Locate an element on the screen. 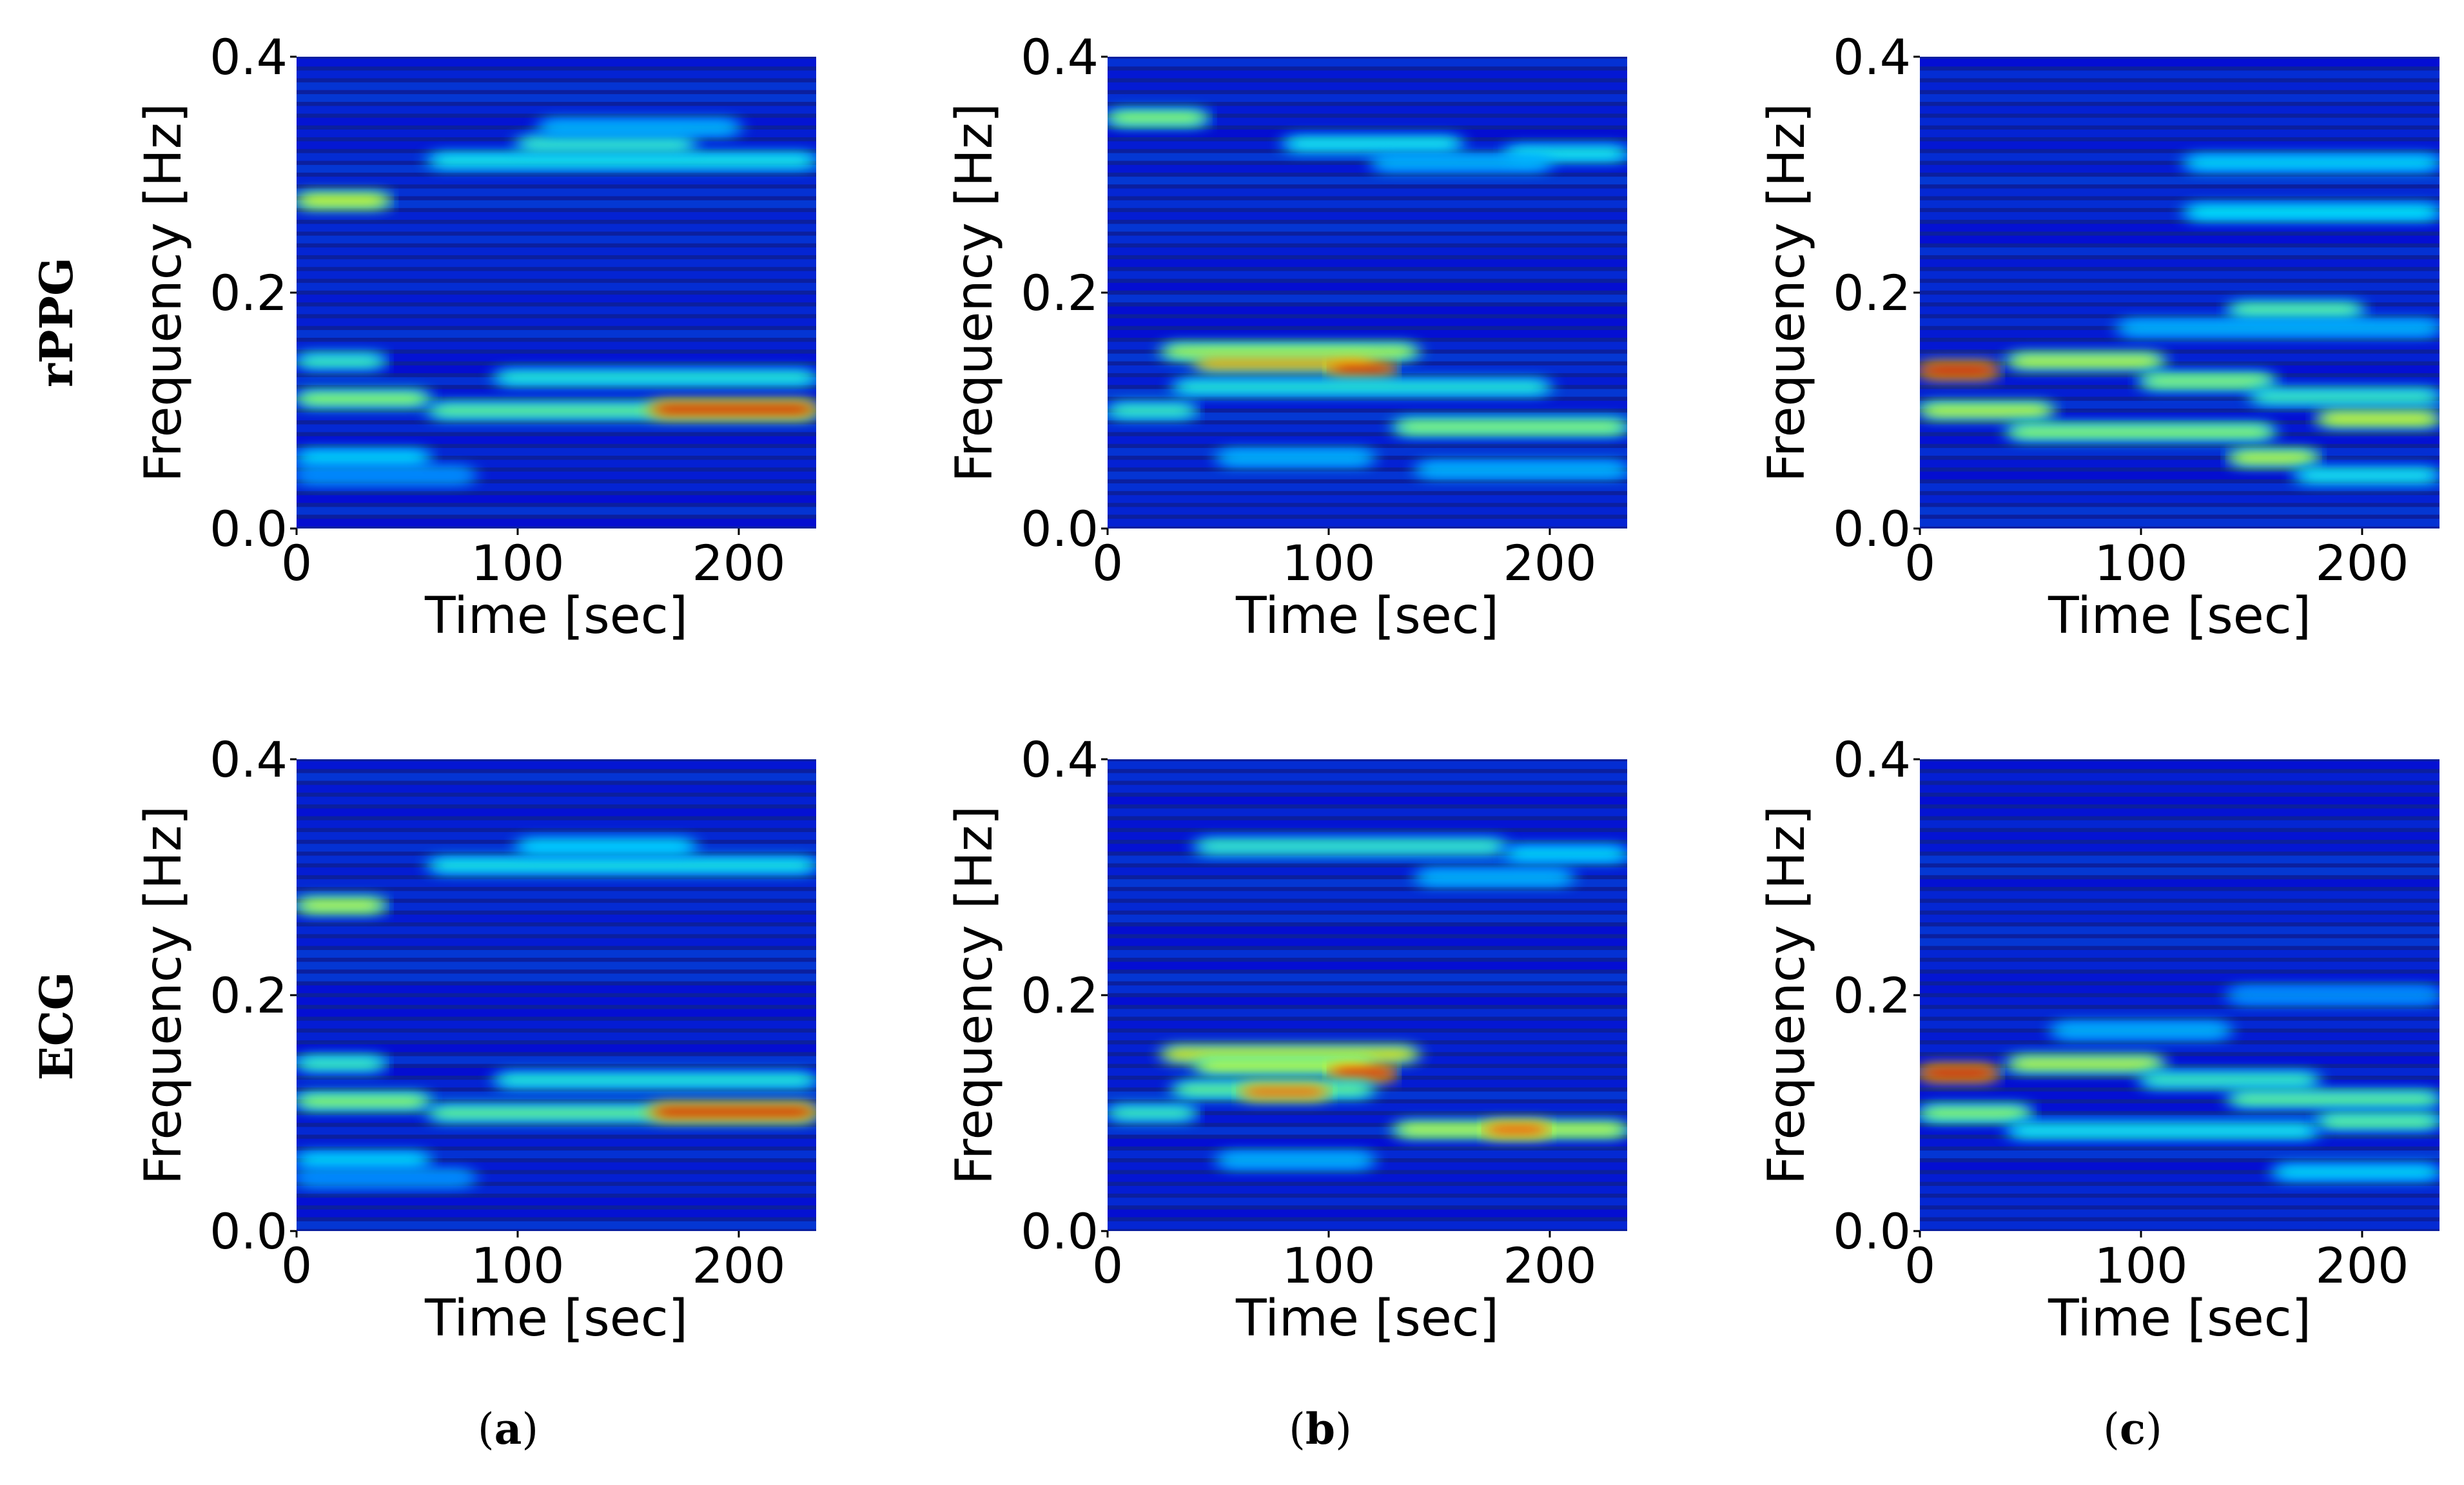 This screenshot has height=1485, width=2464. chart-panel-rppg-c: 0 100 200 0.0 0.2 0.4 Time [sec] Frequency [Hz] is located at coordinates (2099, 336).